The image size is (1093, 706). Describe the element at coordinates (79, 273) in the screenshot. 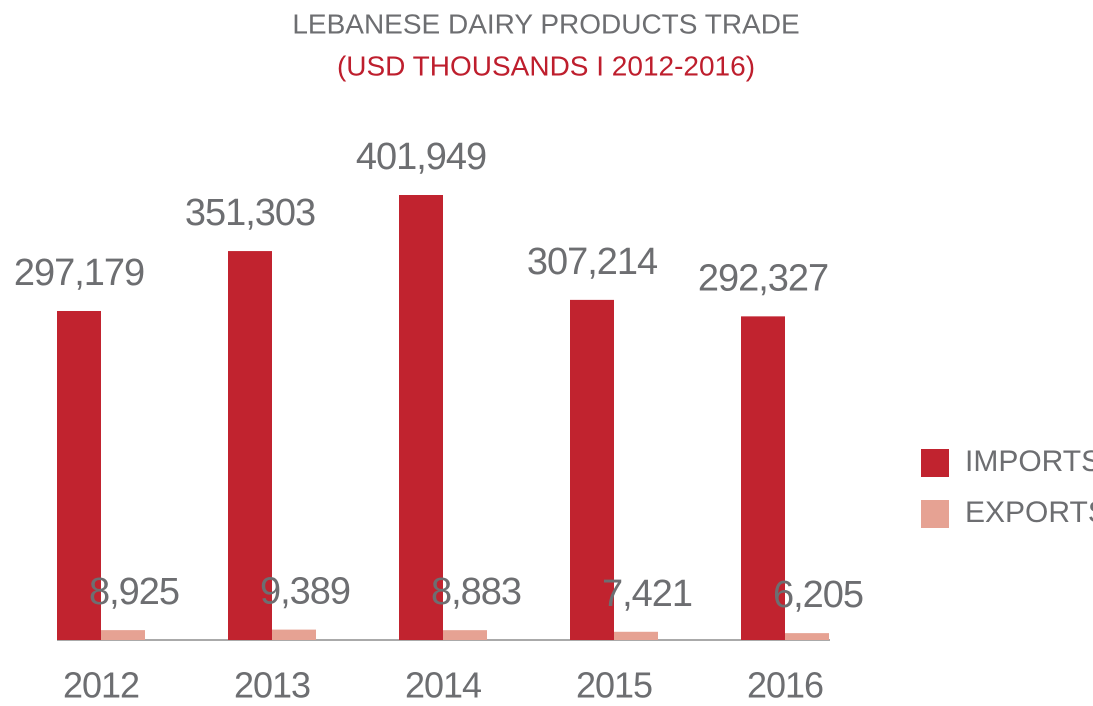

I see `value-label: 297,179` at that location.